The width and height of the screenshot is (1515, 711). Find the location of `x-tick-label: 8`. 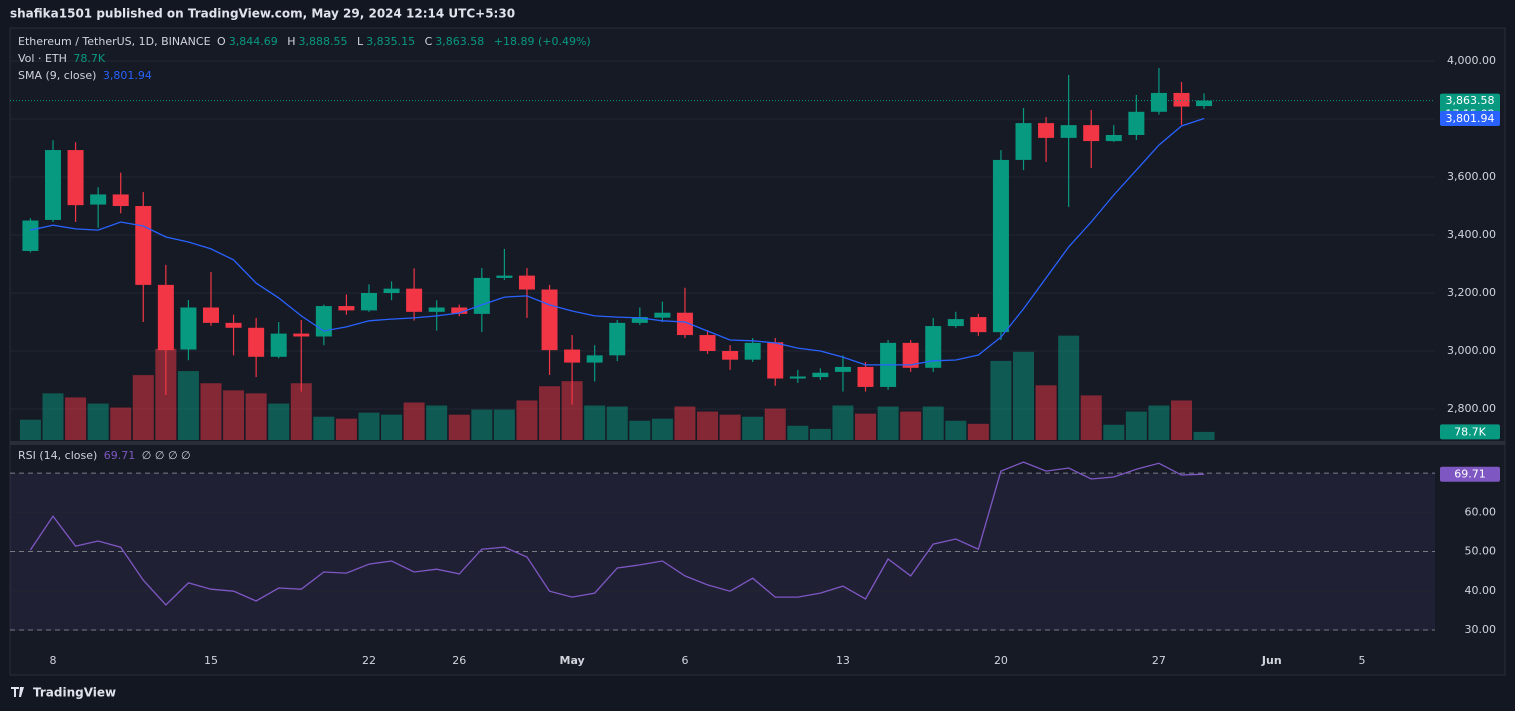

x-tick-label: 8 is located at coordinates (53, 660).